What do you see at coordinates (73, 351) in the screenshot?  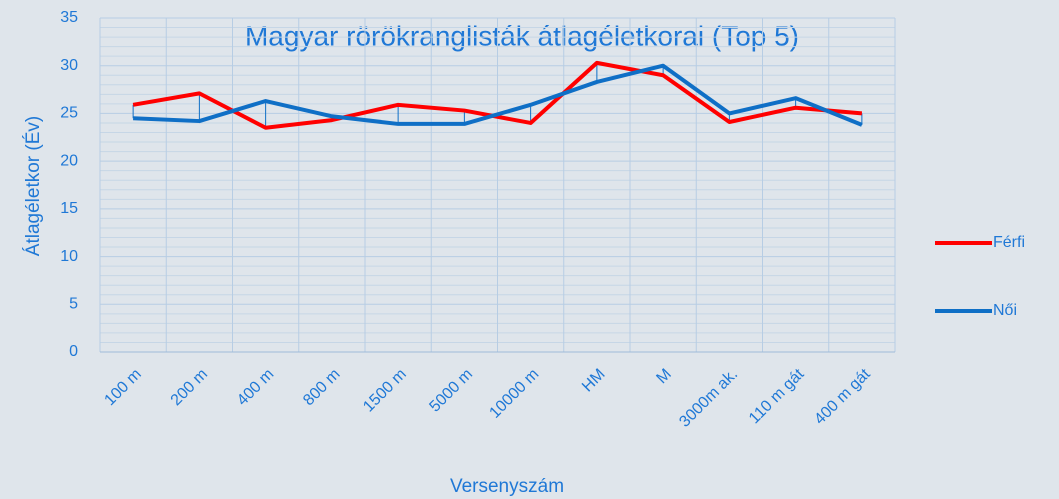 I see `y-tick-label: 0` at bounding box center [73, 351].